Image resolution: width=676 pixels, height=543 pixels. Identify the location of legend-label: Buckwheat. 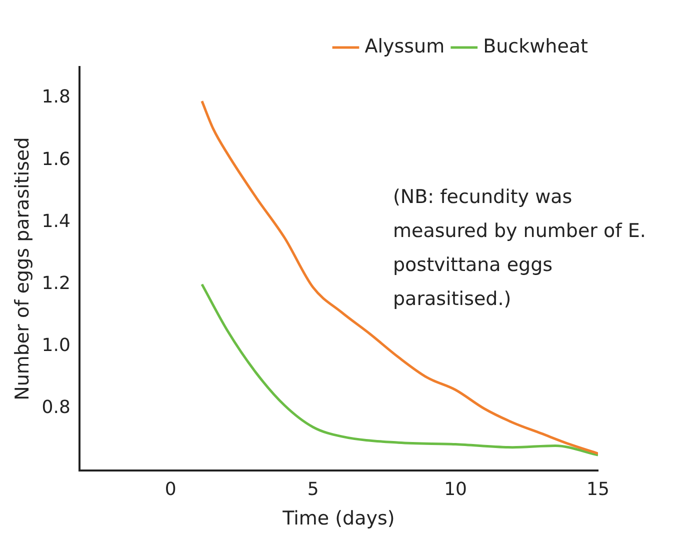
(535, 46).